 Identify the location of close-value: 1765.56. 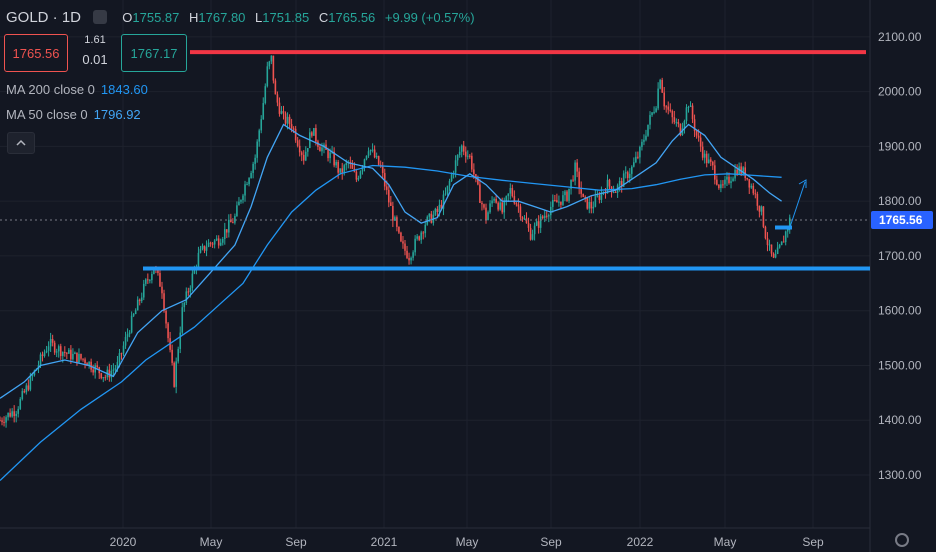
(352, 17).